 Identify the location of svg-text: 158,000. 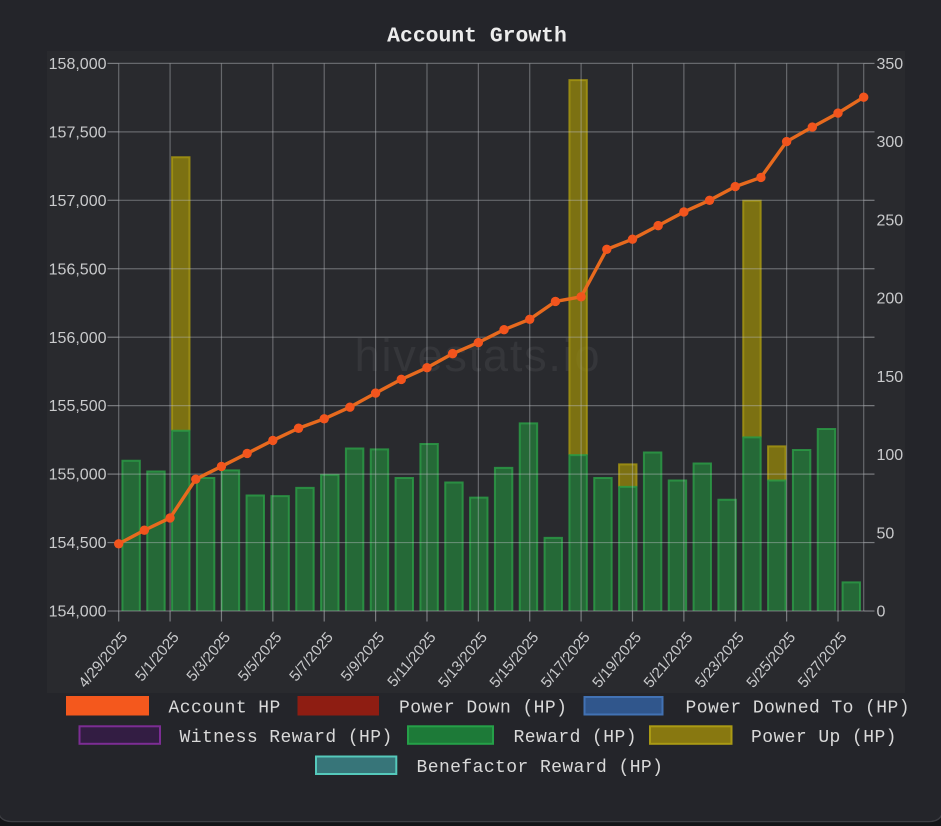
(78, 64).